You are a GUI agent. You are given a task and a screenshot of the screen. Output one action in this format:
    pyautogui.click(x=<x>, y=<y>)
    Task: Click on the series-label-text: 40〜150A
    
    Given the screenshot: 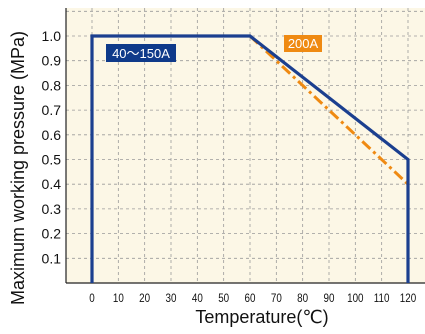 What is the action you would take?
    pyautogui.click(x=141, y=53)
    